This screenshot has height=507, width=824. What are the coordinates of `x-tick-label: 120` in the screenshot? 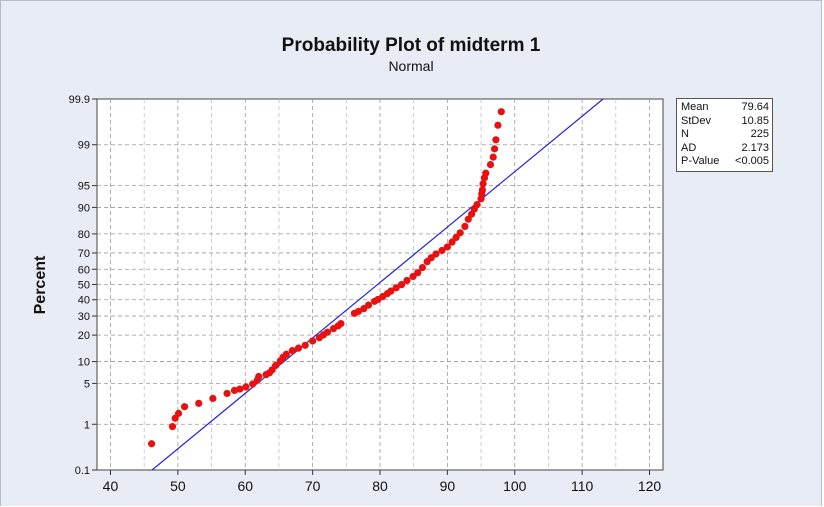 It's located at (650, 486).